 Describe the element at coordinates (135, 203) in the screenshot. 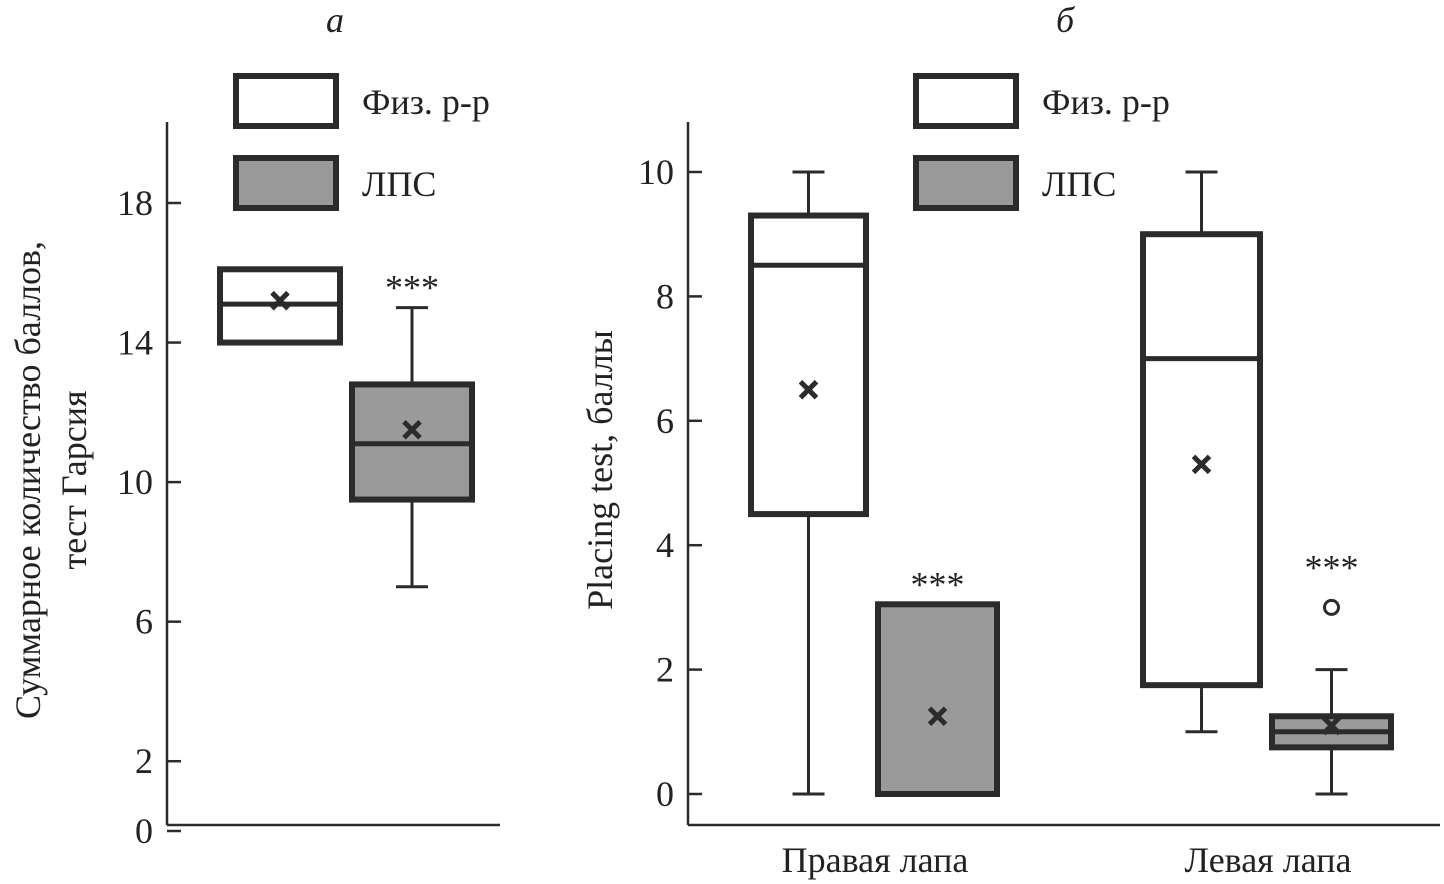

I see `y-tick-label: 18` at that location.